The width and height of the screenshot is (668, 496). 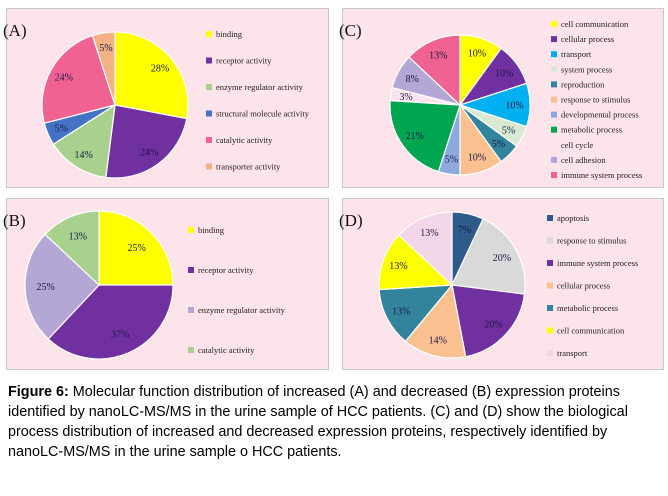 What do you see at coordinates (550, 218) in the screenshot?
I see `legend-d-swatch-apoptosis` at bounding box center [550, 218].